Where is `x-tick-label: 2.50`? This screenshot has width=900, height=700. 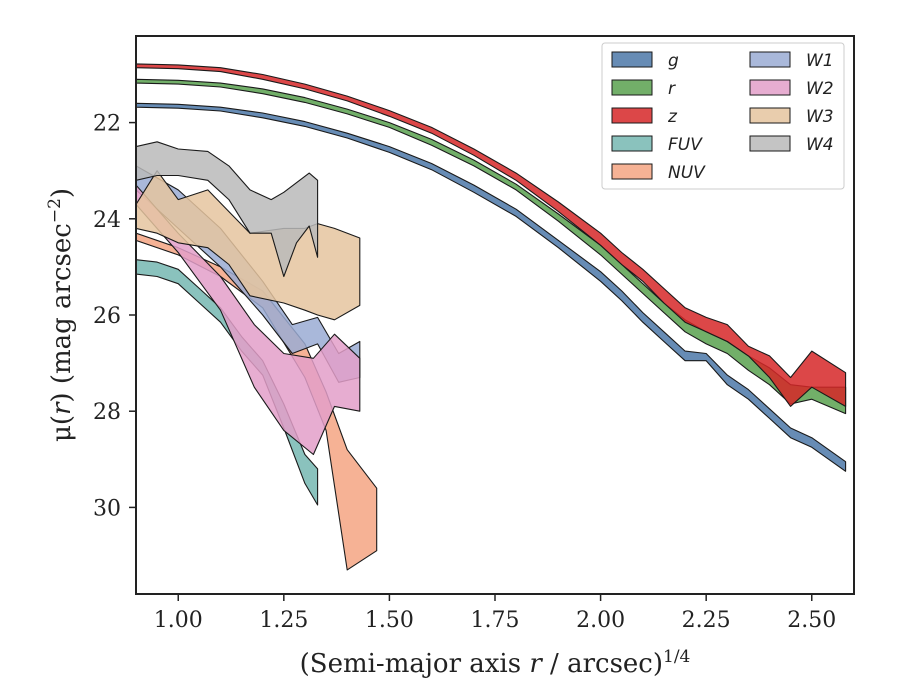
x-tick-label: 2.50 is located at coordinates (811, 620).